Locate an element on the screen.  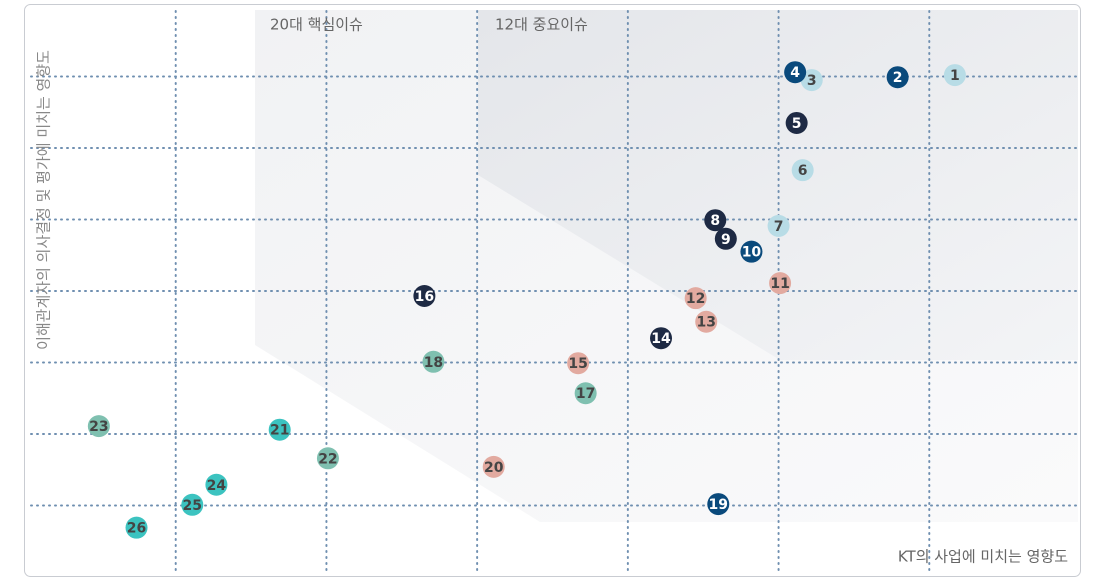
point-label: 16 is located at coordinates (424, 297).